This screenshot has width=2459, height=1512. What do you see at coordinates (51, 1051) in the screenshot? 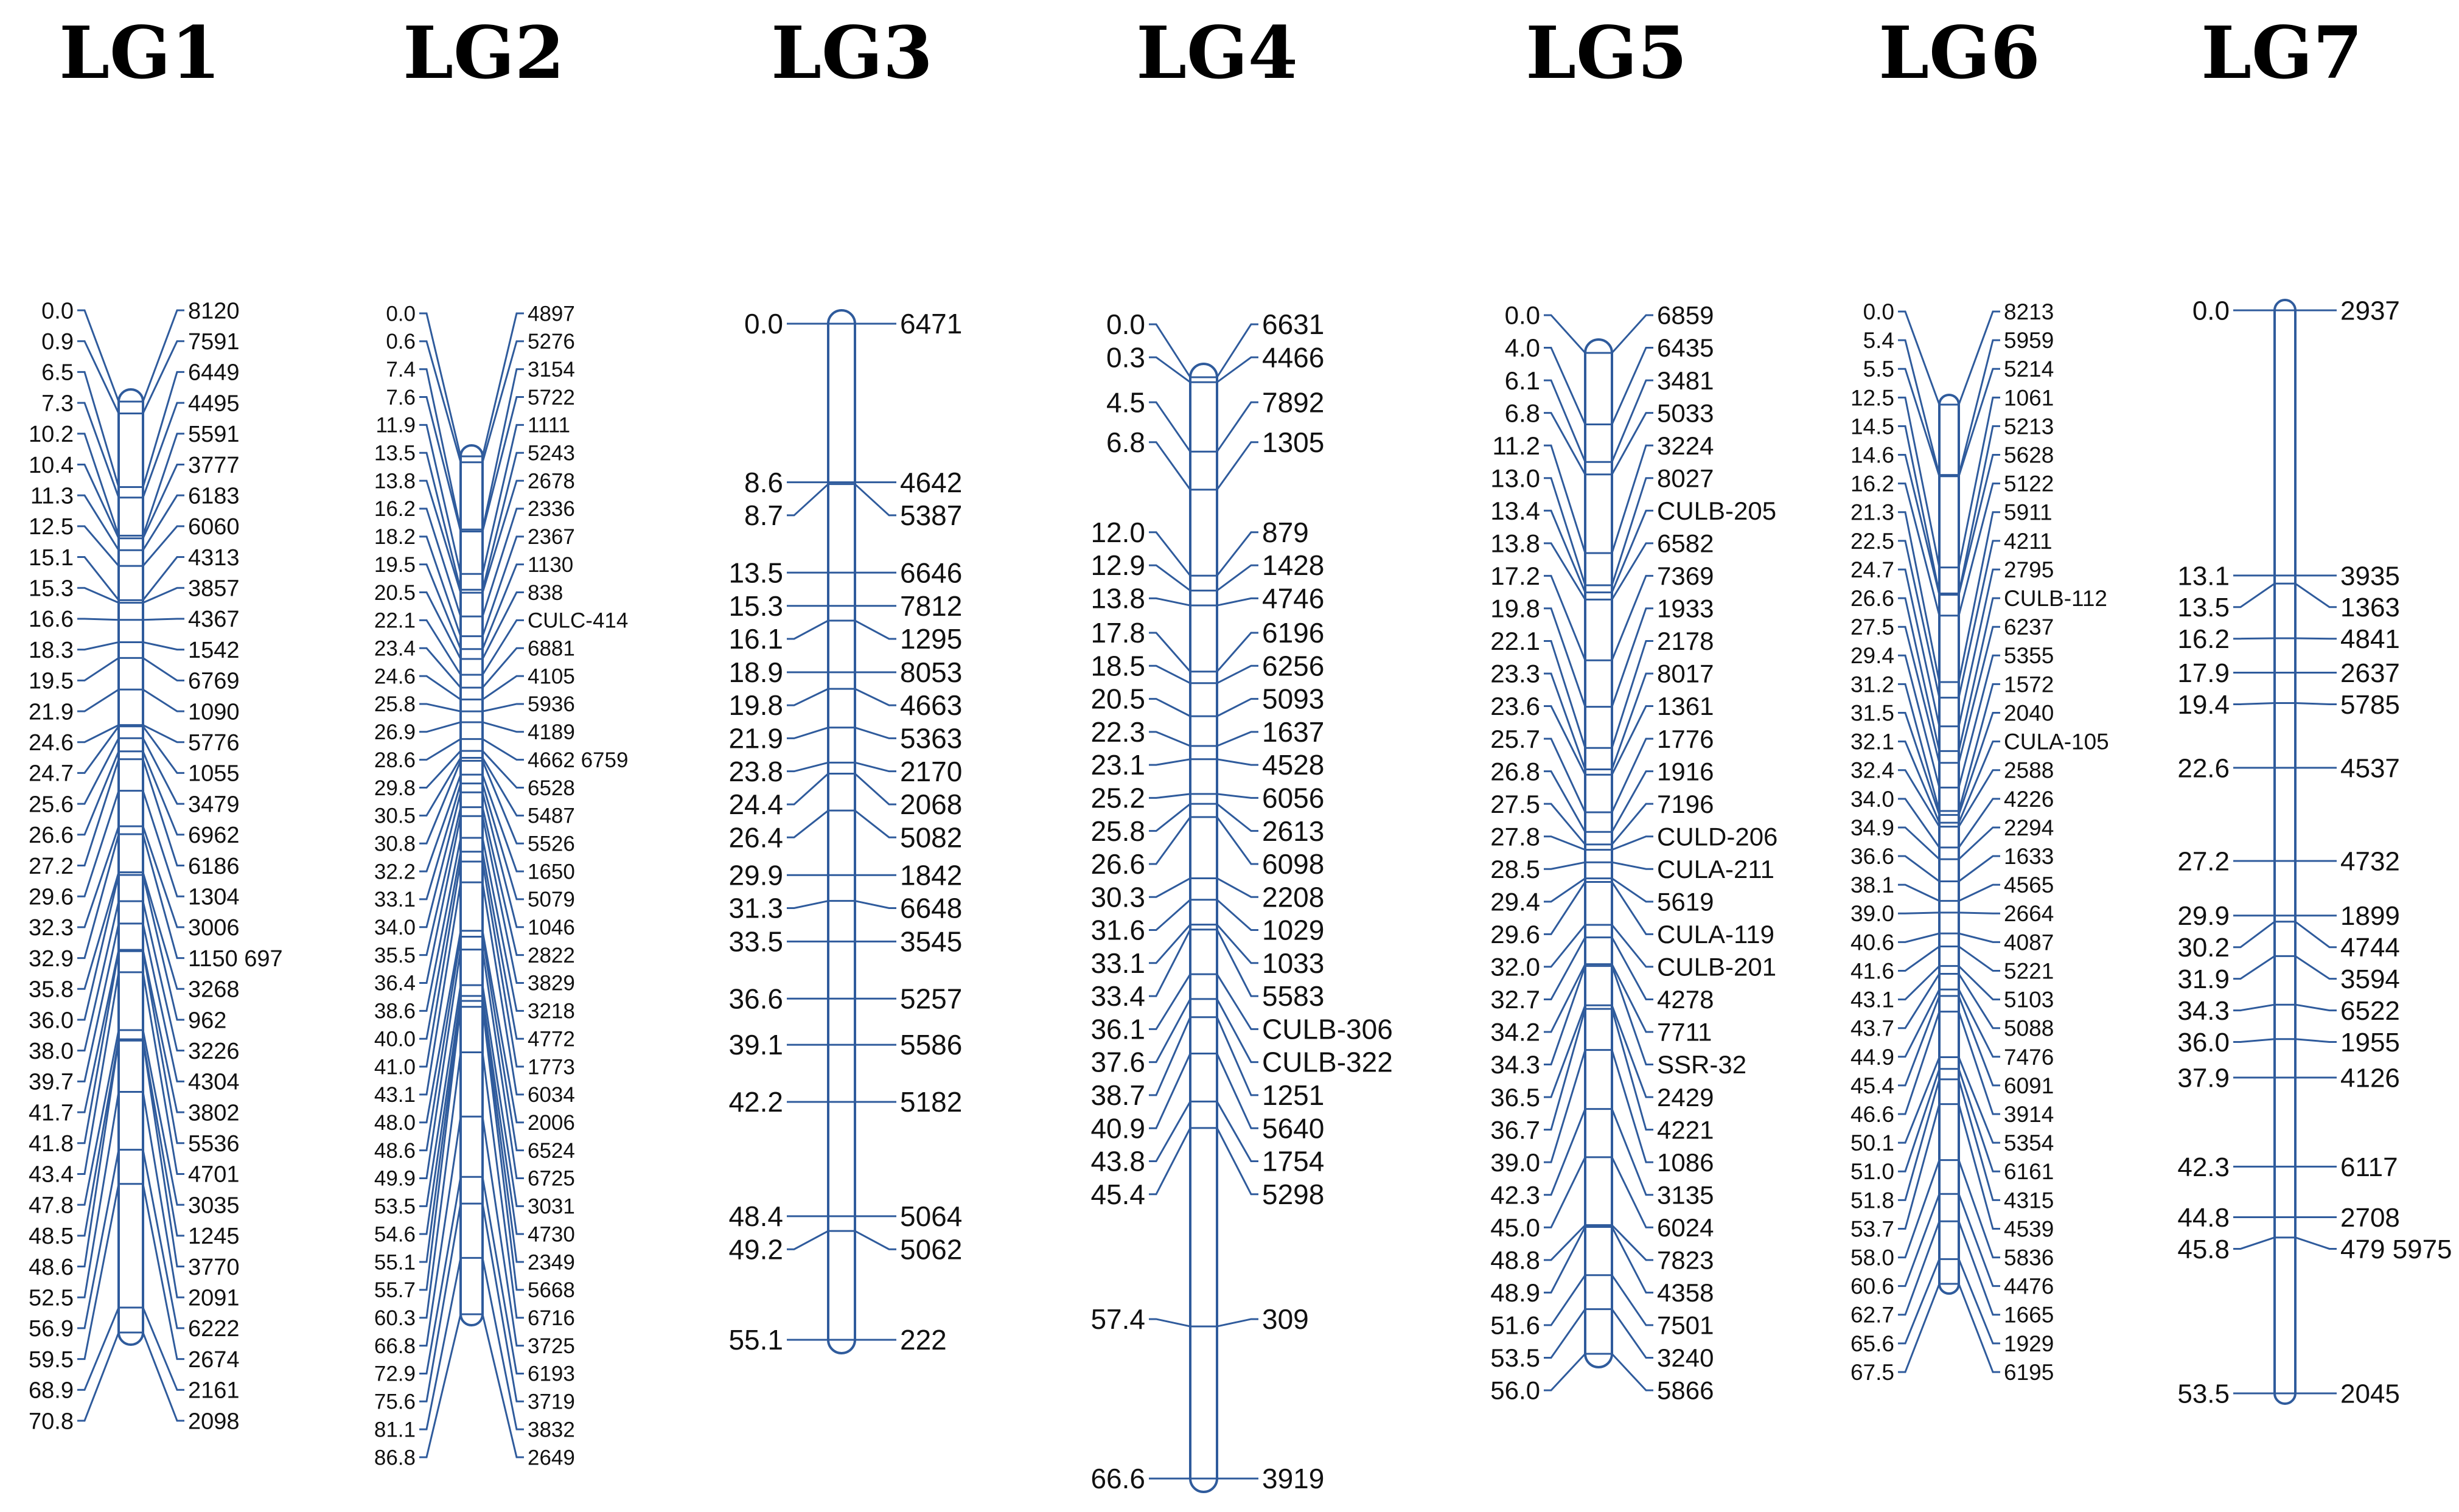
I see `marker-position-label: 38.0` at bounding box center [51, 1051].